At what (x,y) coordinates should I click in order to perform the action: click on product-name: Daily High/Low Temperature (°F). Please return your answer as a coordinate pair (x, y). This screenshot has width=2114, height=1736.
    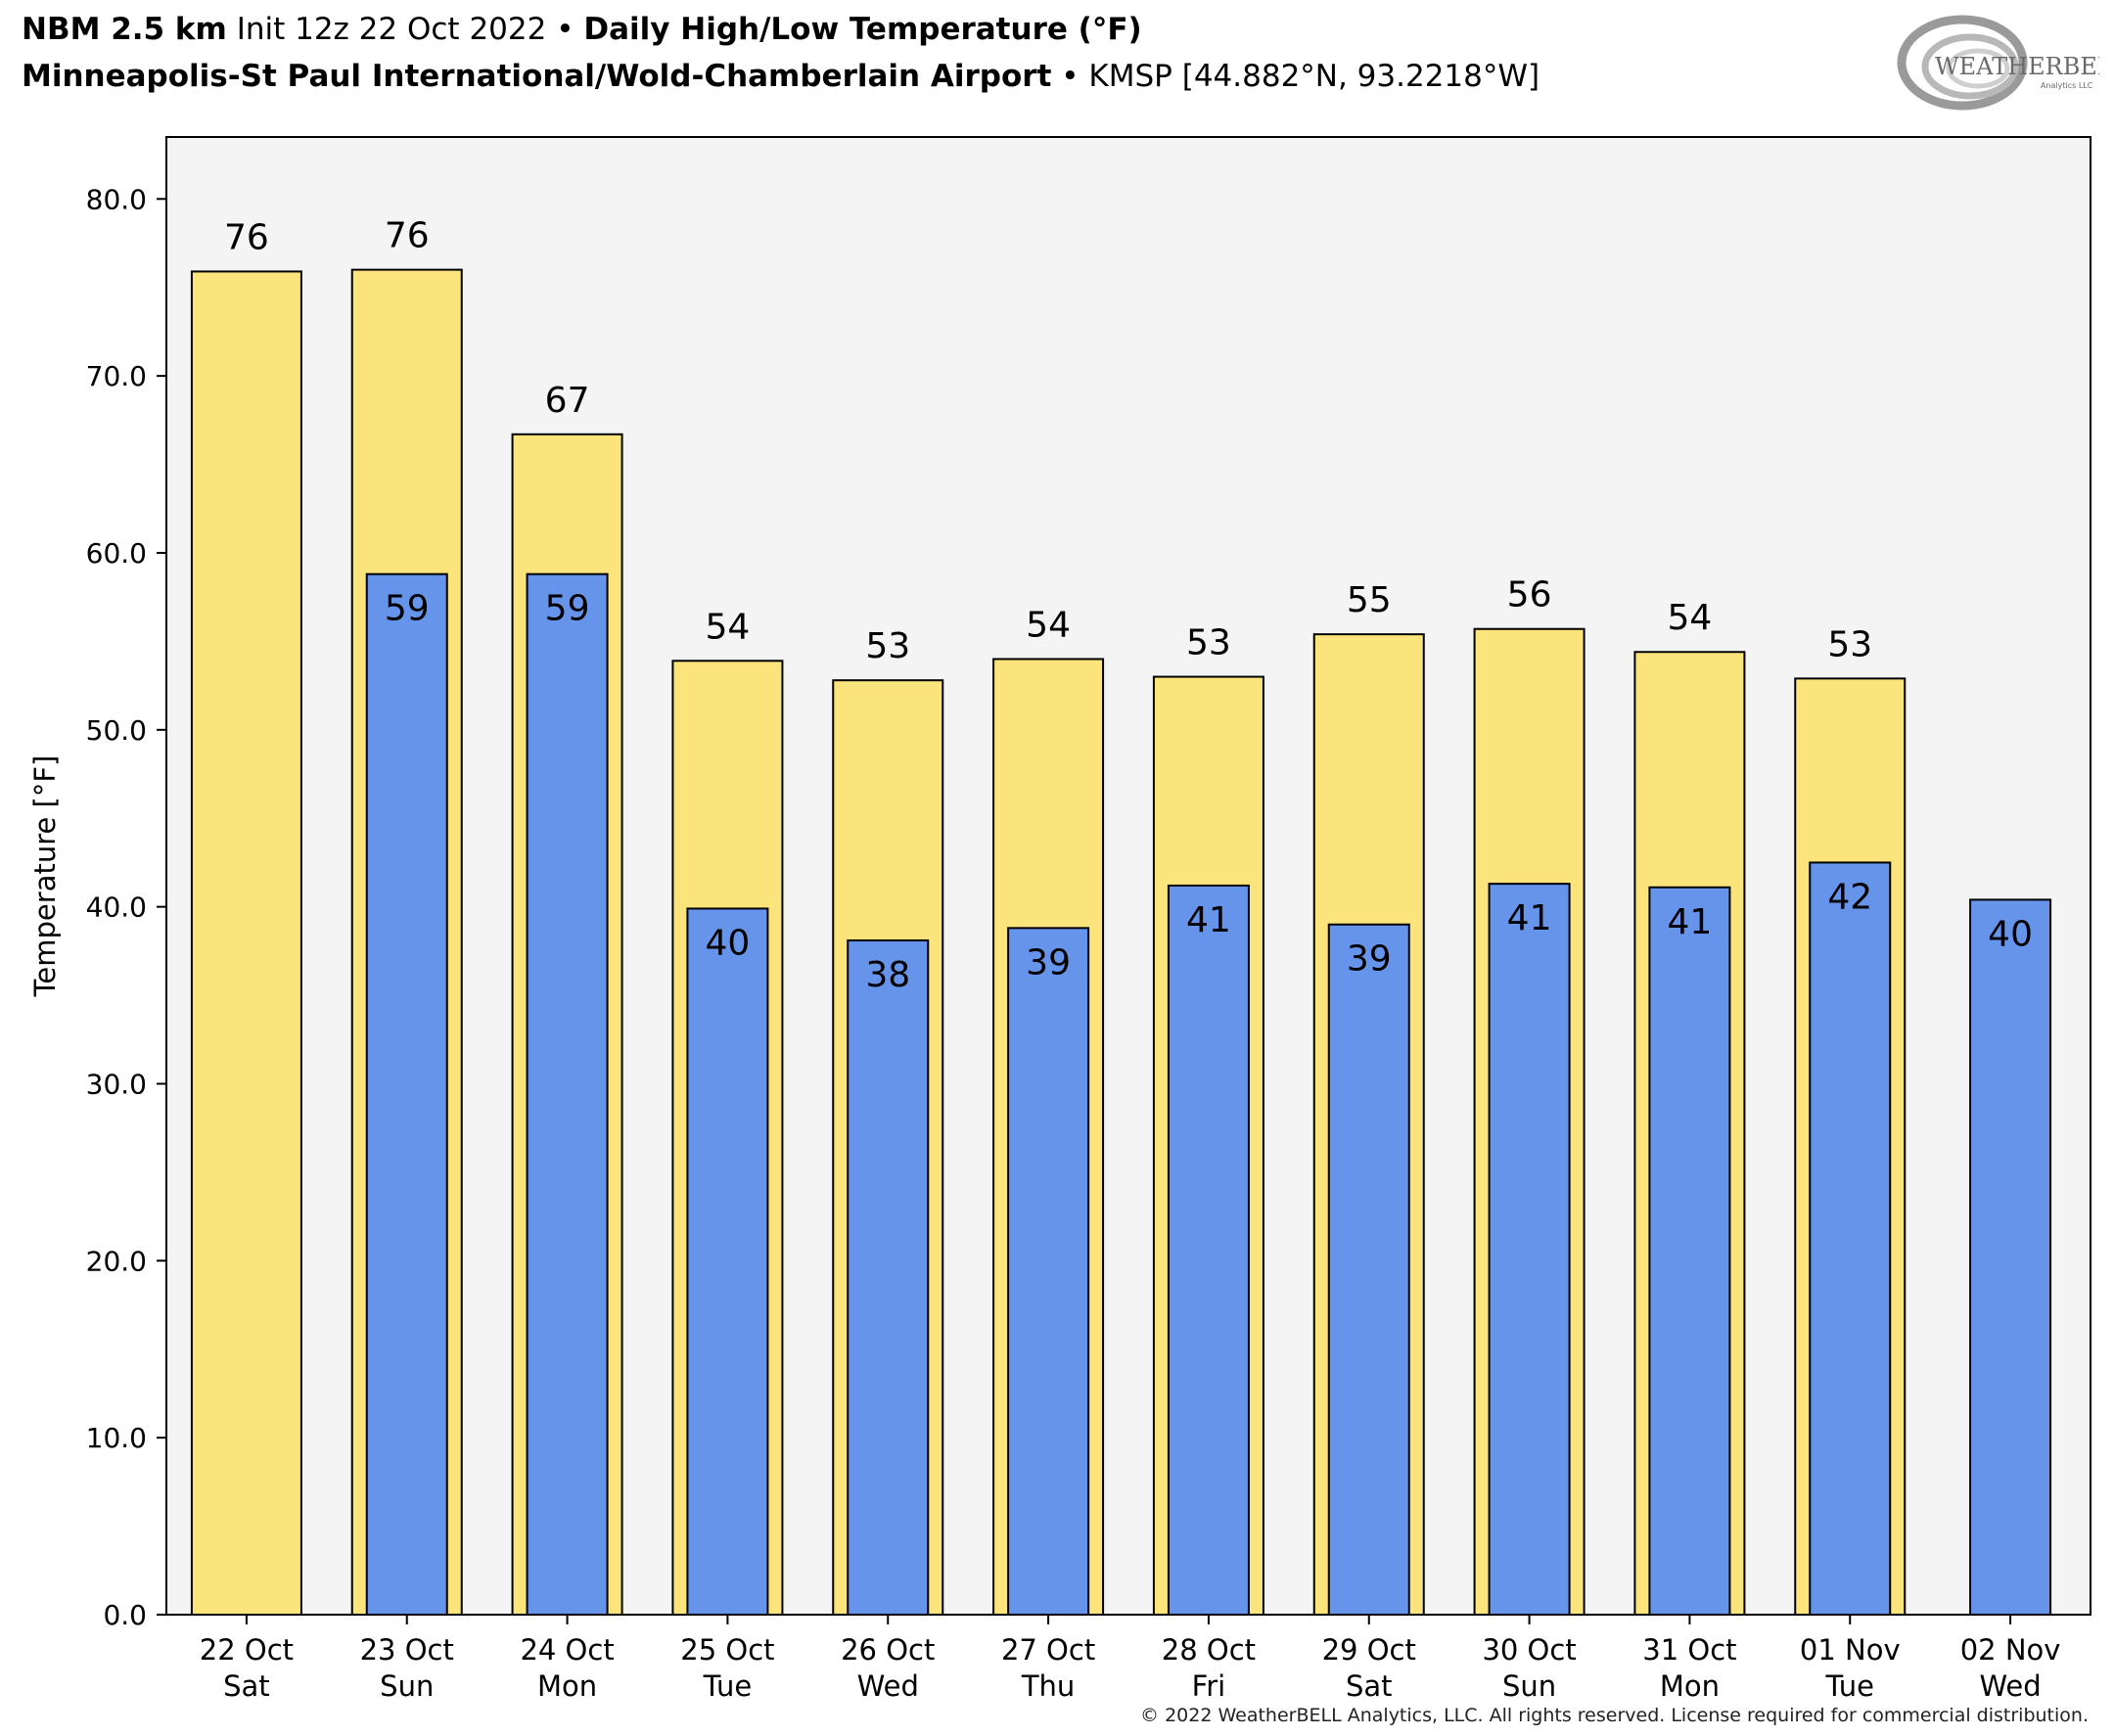
    Looking at the image, I should click on (863, 30).